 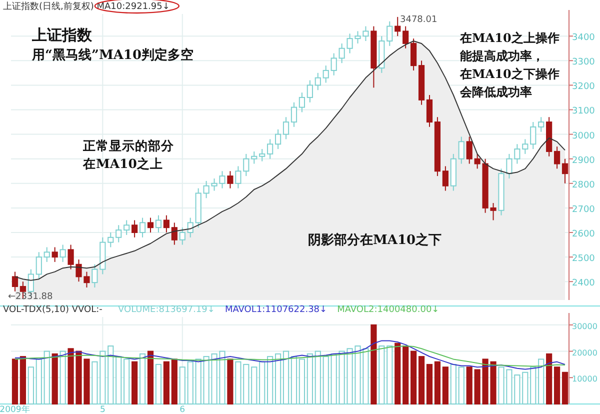 What do you see at coordinates (31, 297) in the screenshot?
I see `annotation: ←2331.88` at bounding box center [31, 297].